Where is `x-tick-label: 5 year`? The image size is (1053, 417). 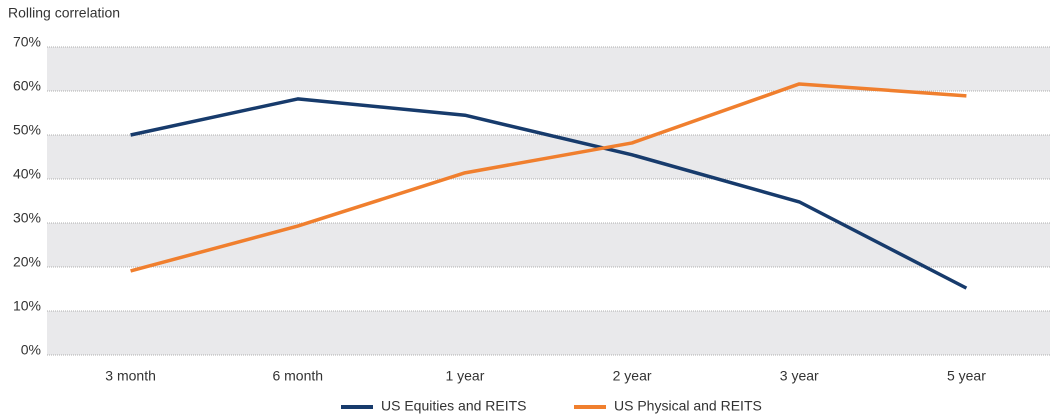
x-tick-label: 5 year is located at coordinates (966, 376).